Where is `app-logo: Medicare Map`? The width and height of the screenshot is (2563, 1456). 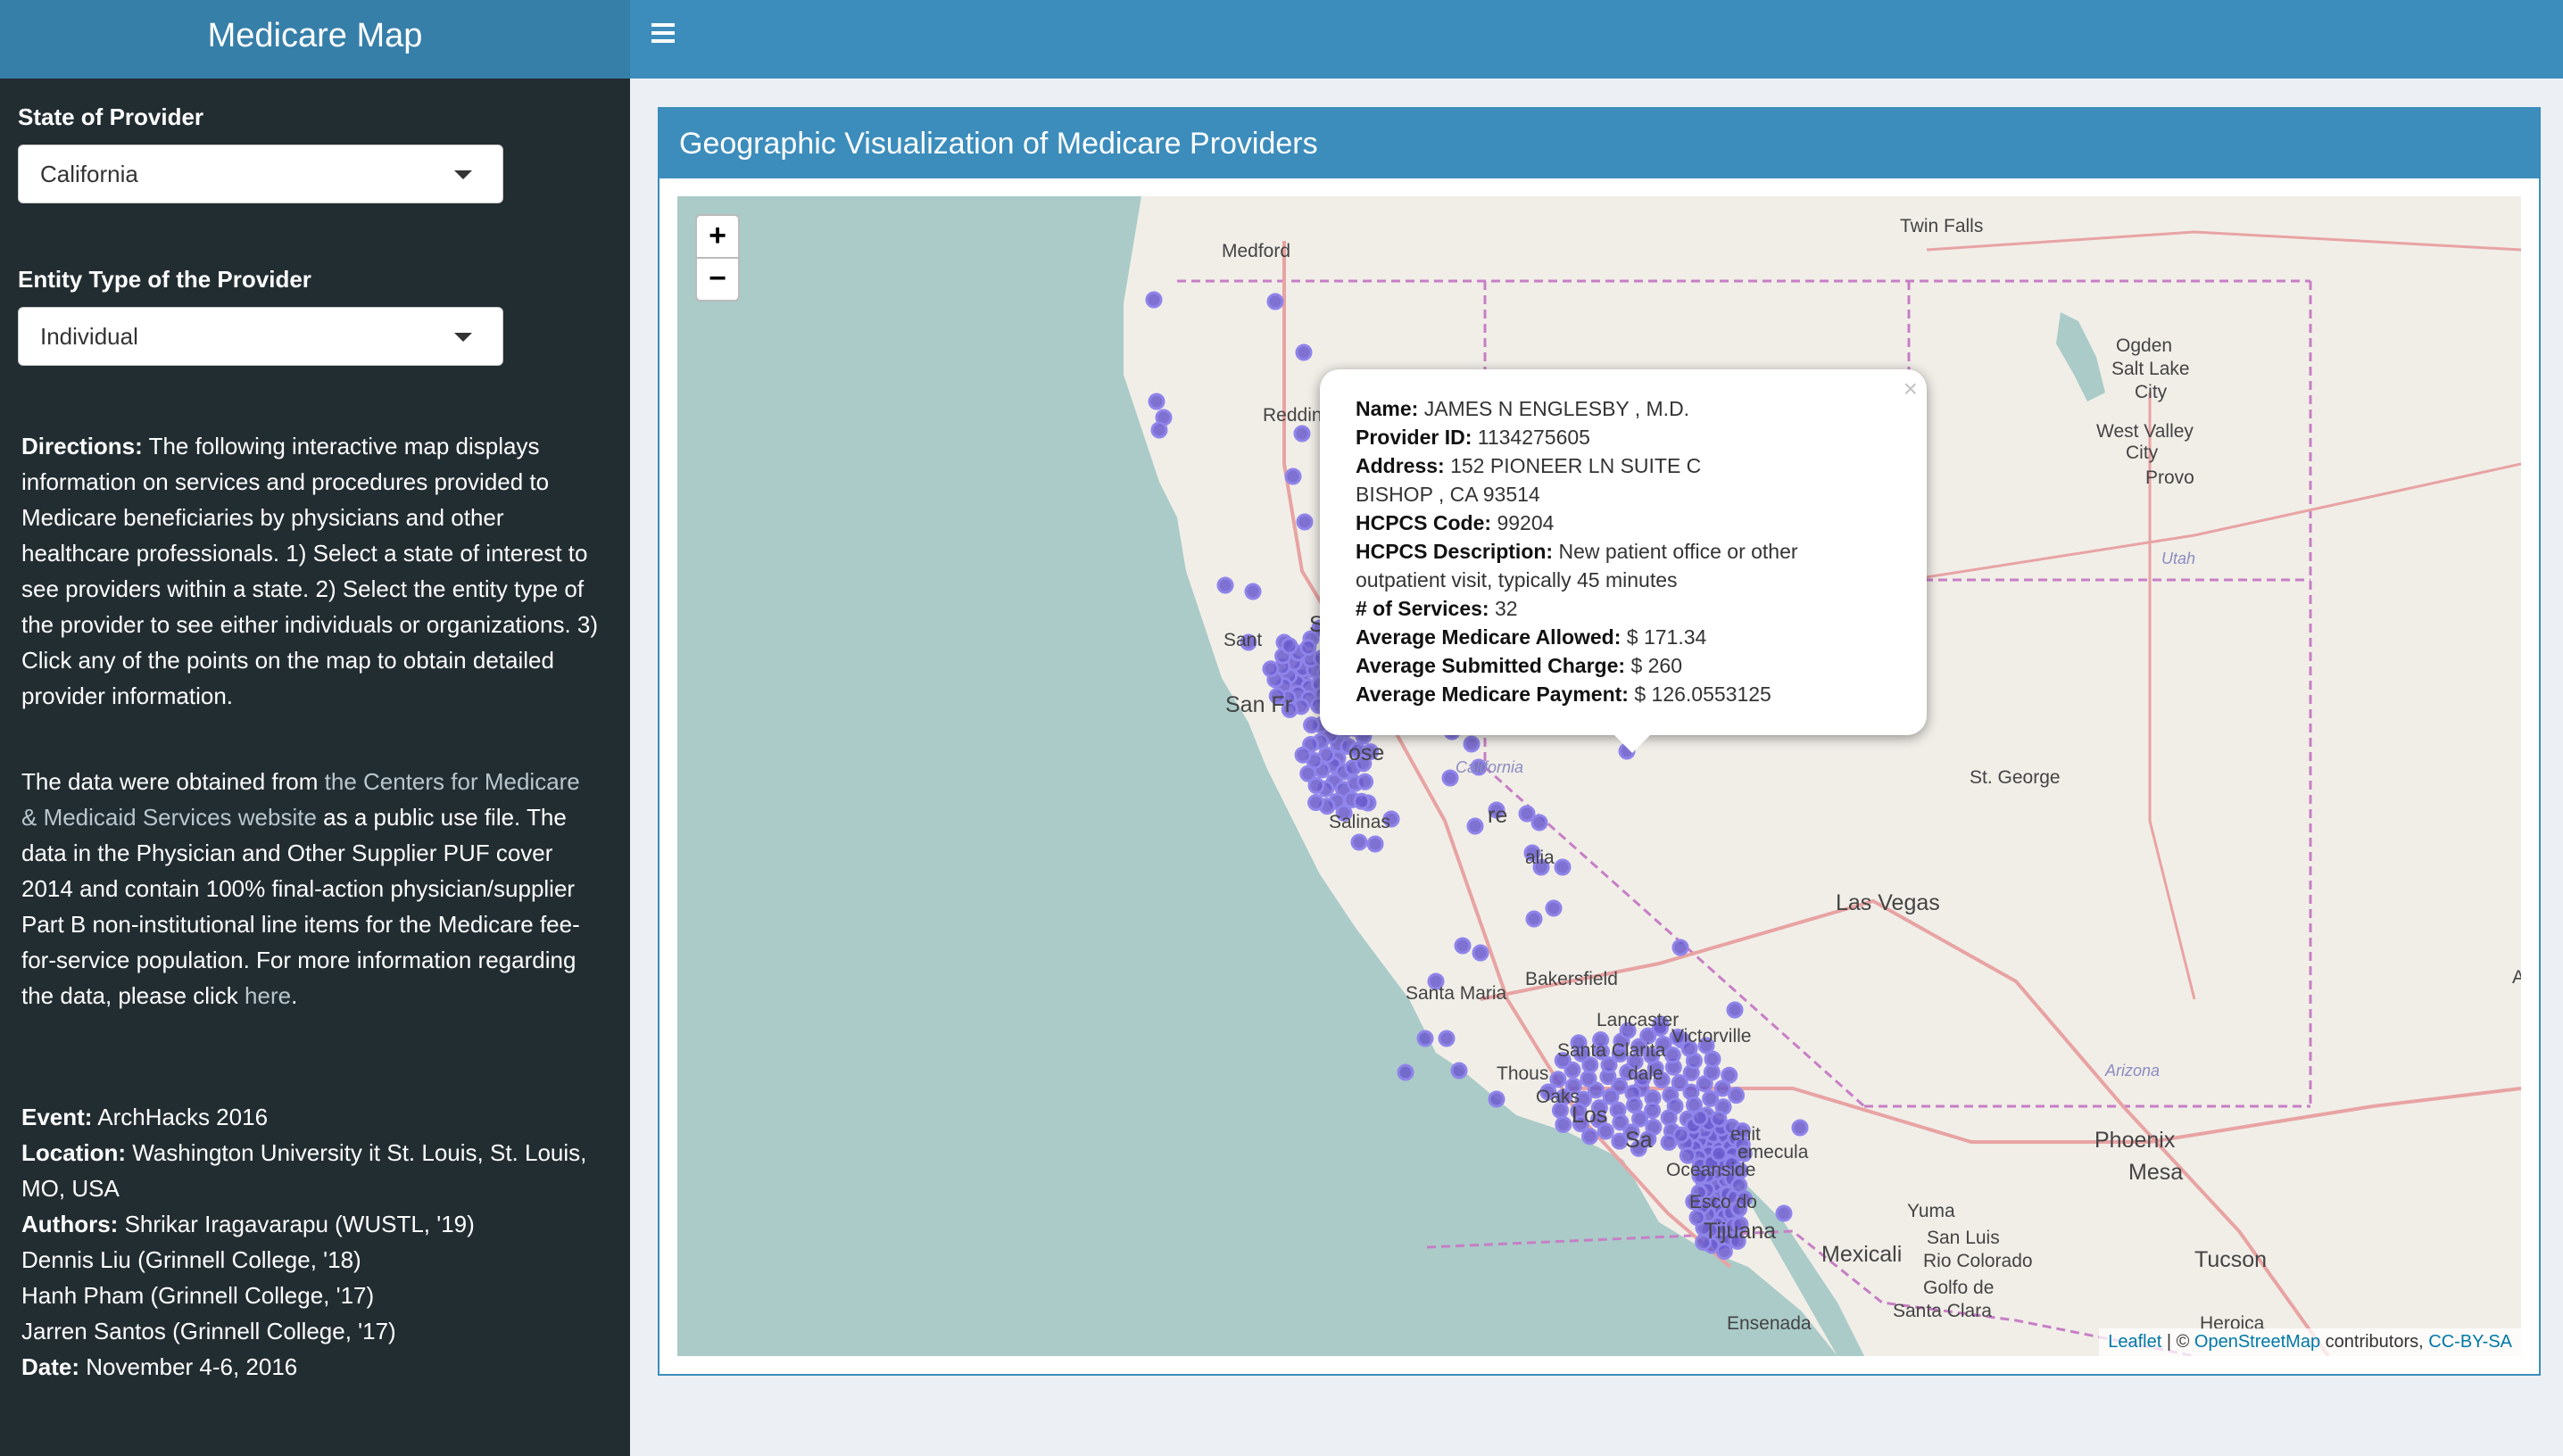
app-logo: Medicare Map is located at coordinates (315, 40).